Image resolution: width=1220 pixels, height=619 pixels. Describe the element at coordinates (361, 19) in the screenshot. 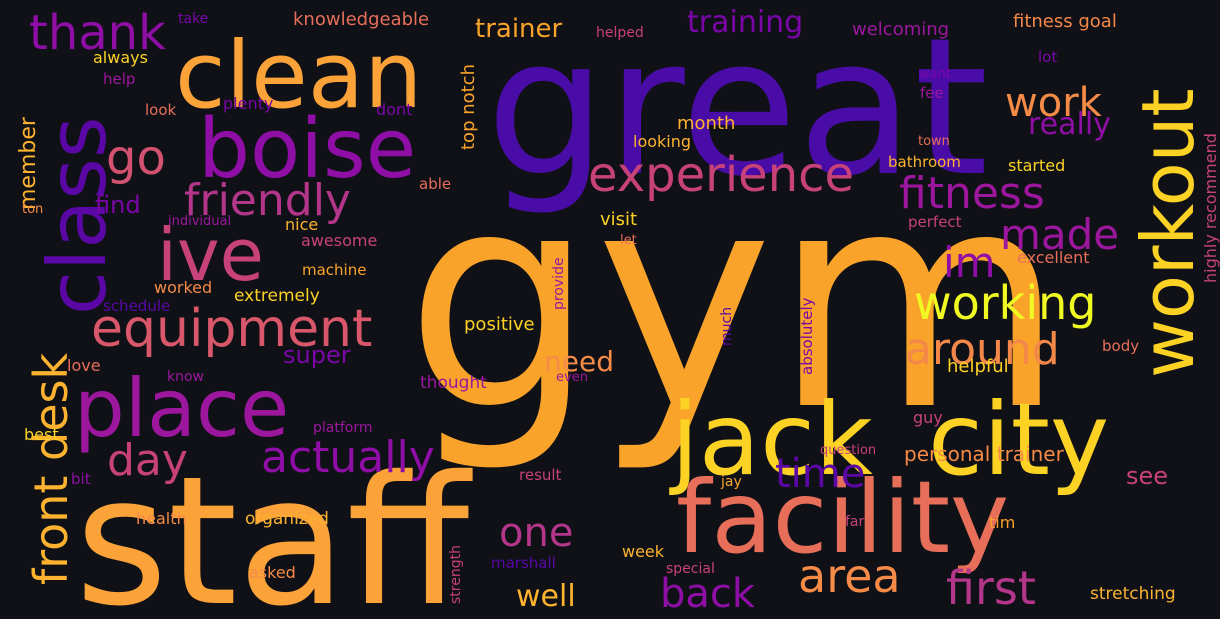

I see `word-knowledgeable: knowledgeable` at that location.